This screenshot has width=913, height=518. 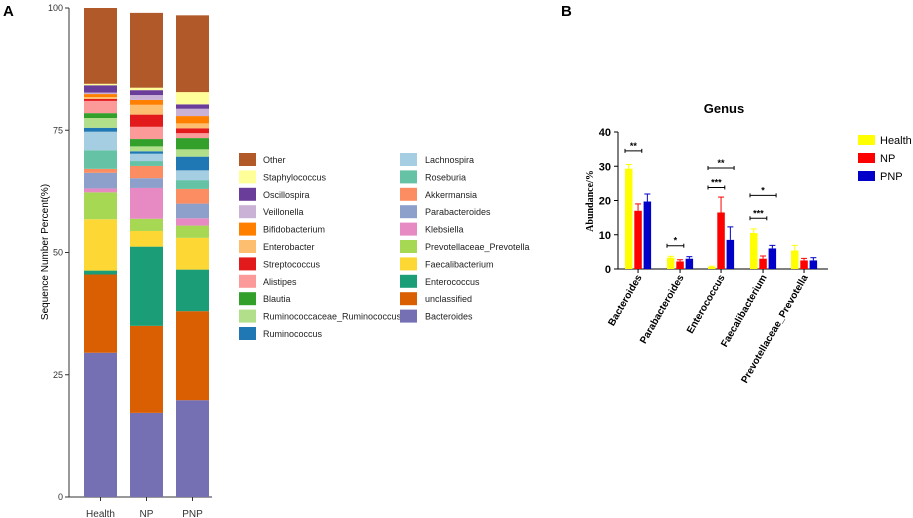 I want to click on bar-segment-roseburia-health, so click(x=100, y=159).